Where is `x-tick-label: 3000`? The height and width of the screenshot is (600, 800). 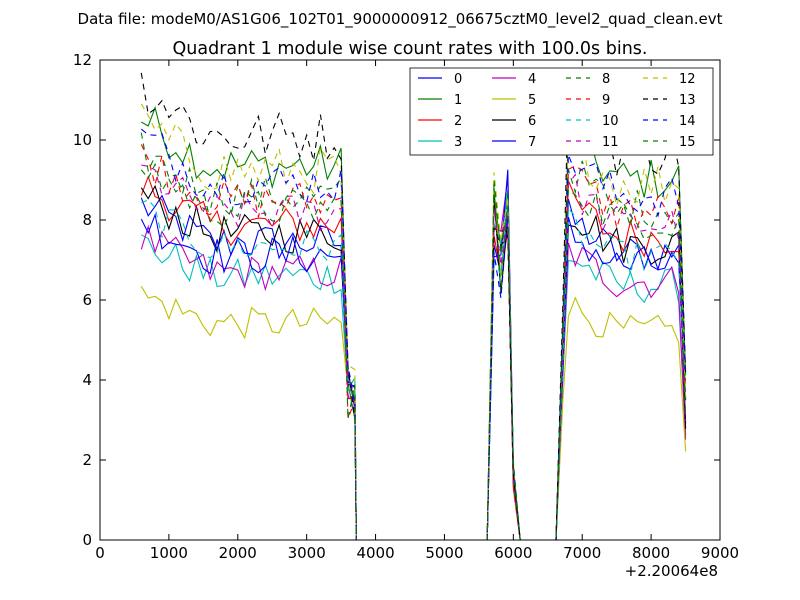
x-tick-label: 3000 is located at coordinates (307, 553).